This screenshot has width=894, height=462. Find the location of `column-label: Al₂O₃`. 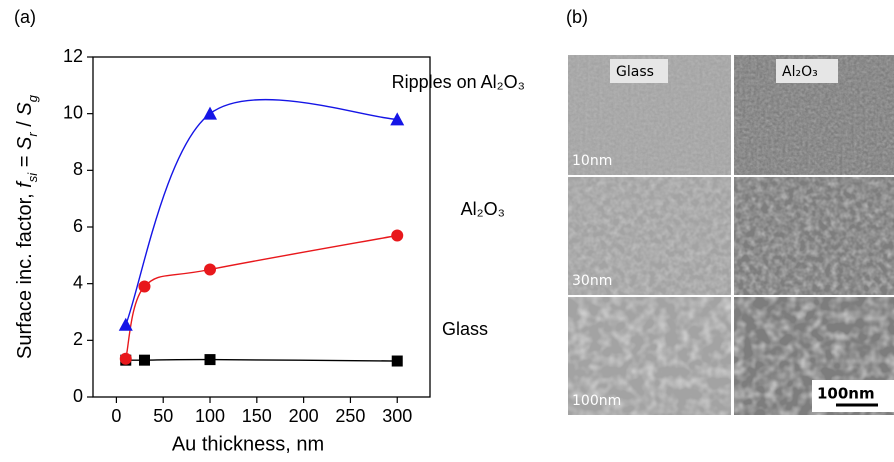

column-label: Al₂O₃ is located at coordinates (800, 72).